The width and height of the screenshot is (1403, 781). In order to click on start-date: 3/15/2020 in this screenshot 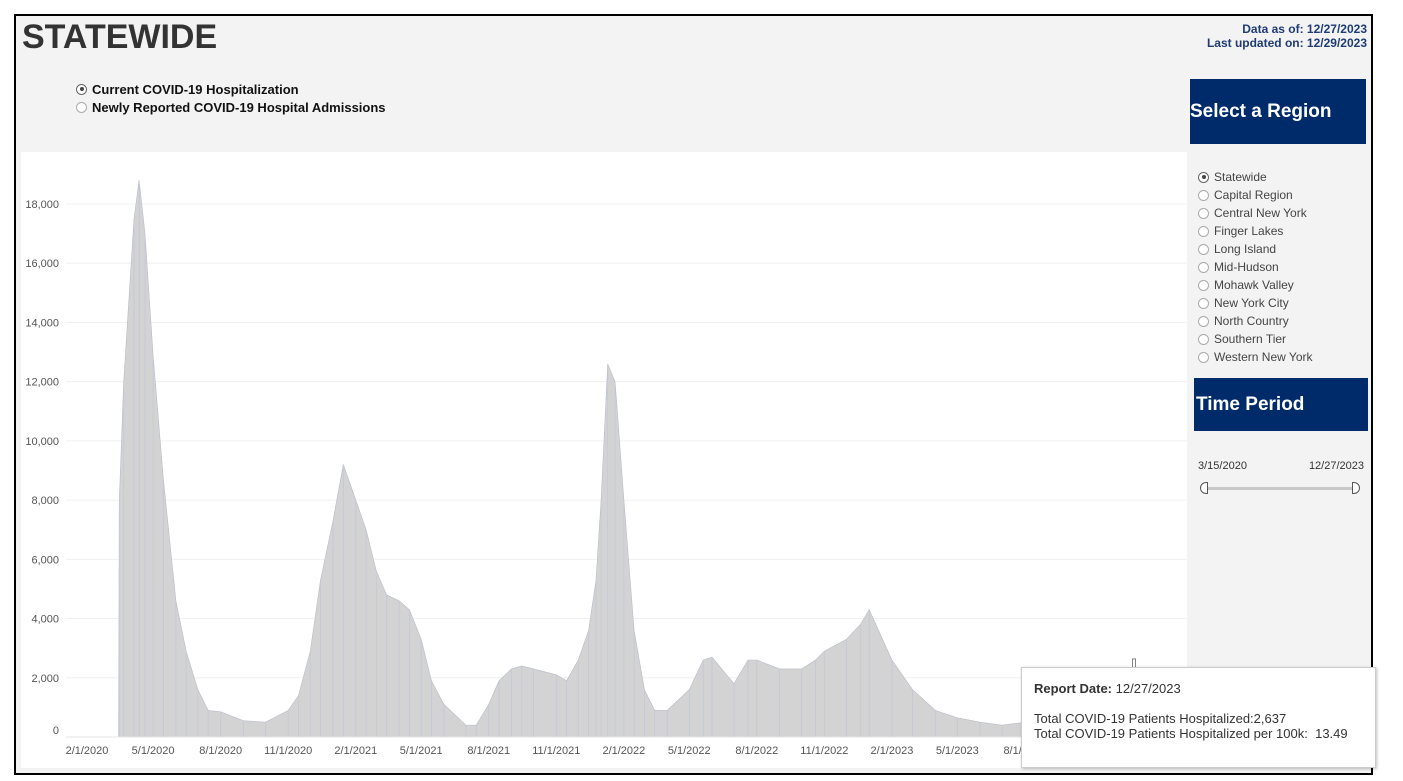, I will do `click(1222, 466)`.